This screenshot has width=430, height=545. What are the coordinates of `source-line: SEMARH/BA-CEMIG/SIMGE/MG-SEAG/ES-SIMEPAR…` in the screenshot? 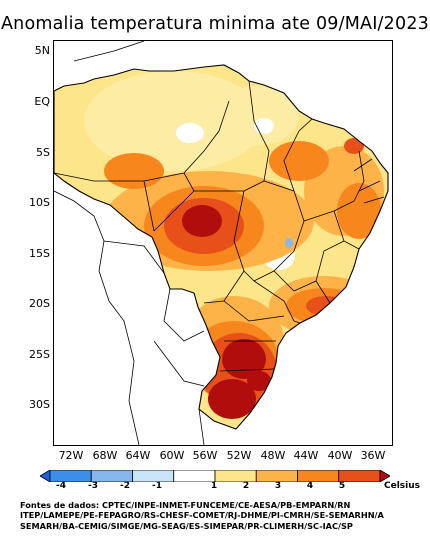 It's located at (186, 525).